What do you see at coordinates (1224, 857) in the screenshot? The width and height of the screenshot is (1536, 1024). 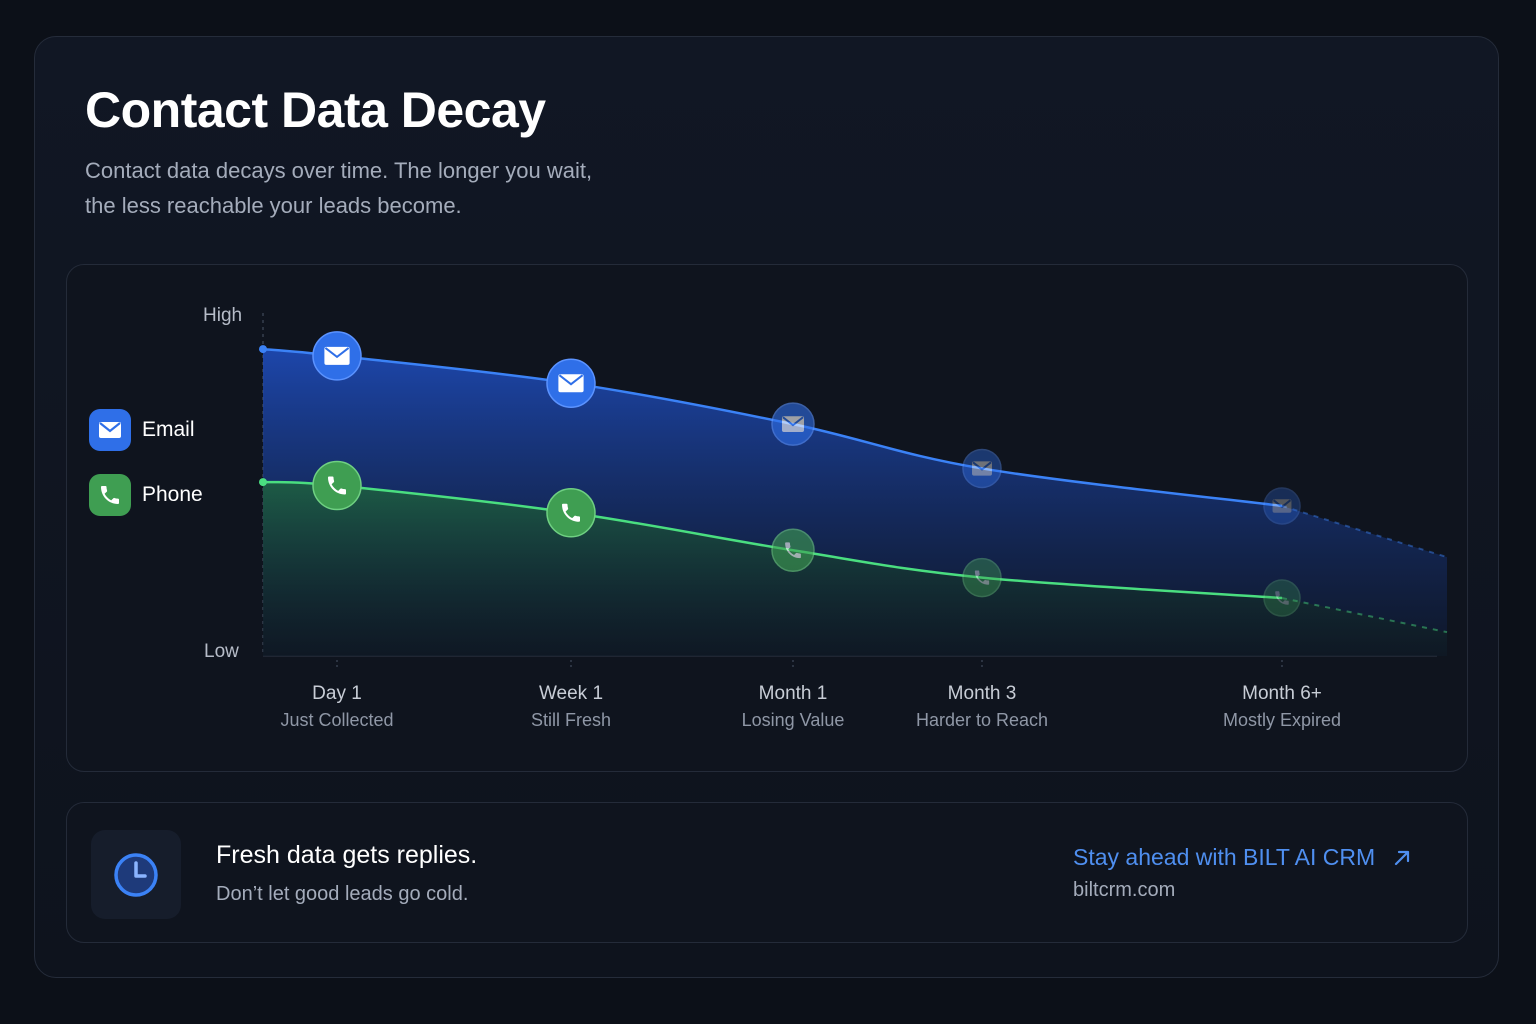 I see `cta-link-label: Stay ahead with BILT AI CRM` at bounding box center [1224, 857].